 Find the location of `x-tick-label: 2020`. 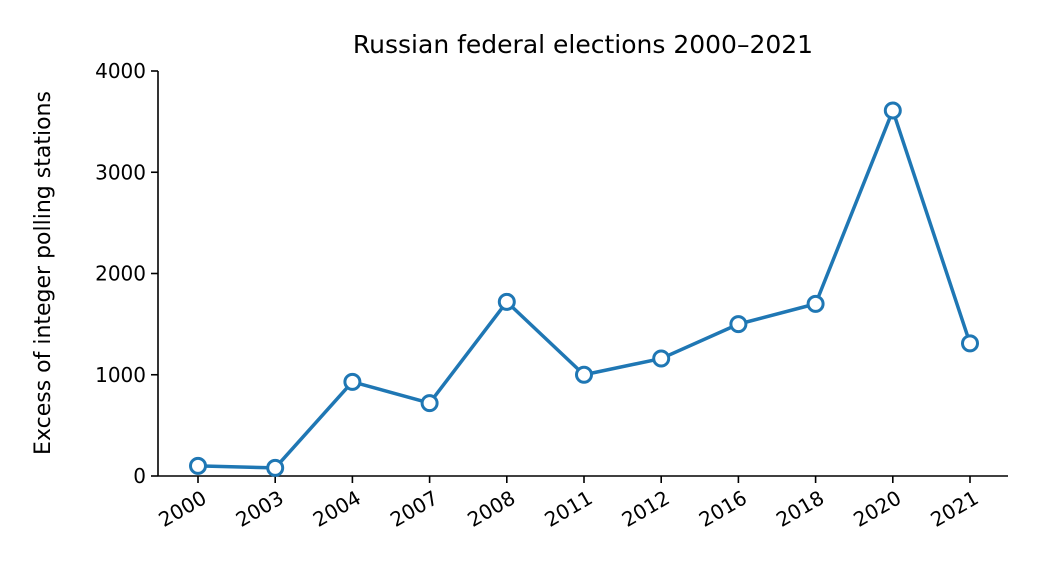

x-tick-label: 2020 is located at coordinates (877, 509).